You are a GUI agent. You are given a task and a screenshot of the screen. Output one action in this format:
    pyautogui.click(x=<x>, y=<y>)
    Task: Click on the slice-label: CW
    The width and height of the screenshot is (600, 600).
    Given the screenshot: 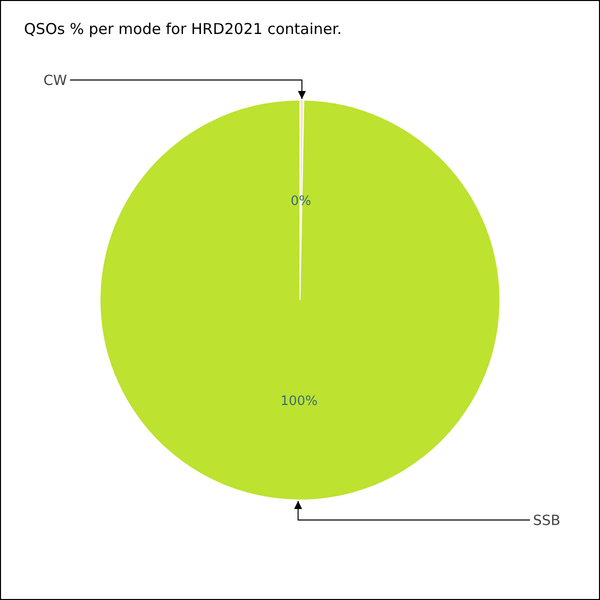 What is the action you would take?
    pyautogui.click(x=55, y=81)
    